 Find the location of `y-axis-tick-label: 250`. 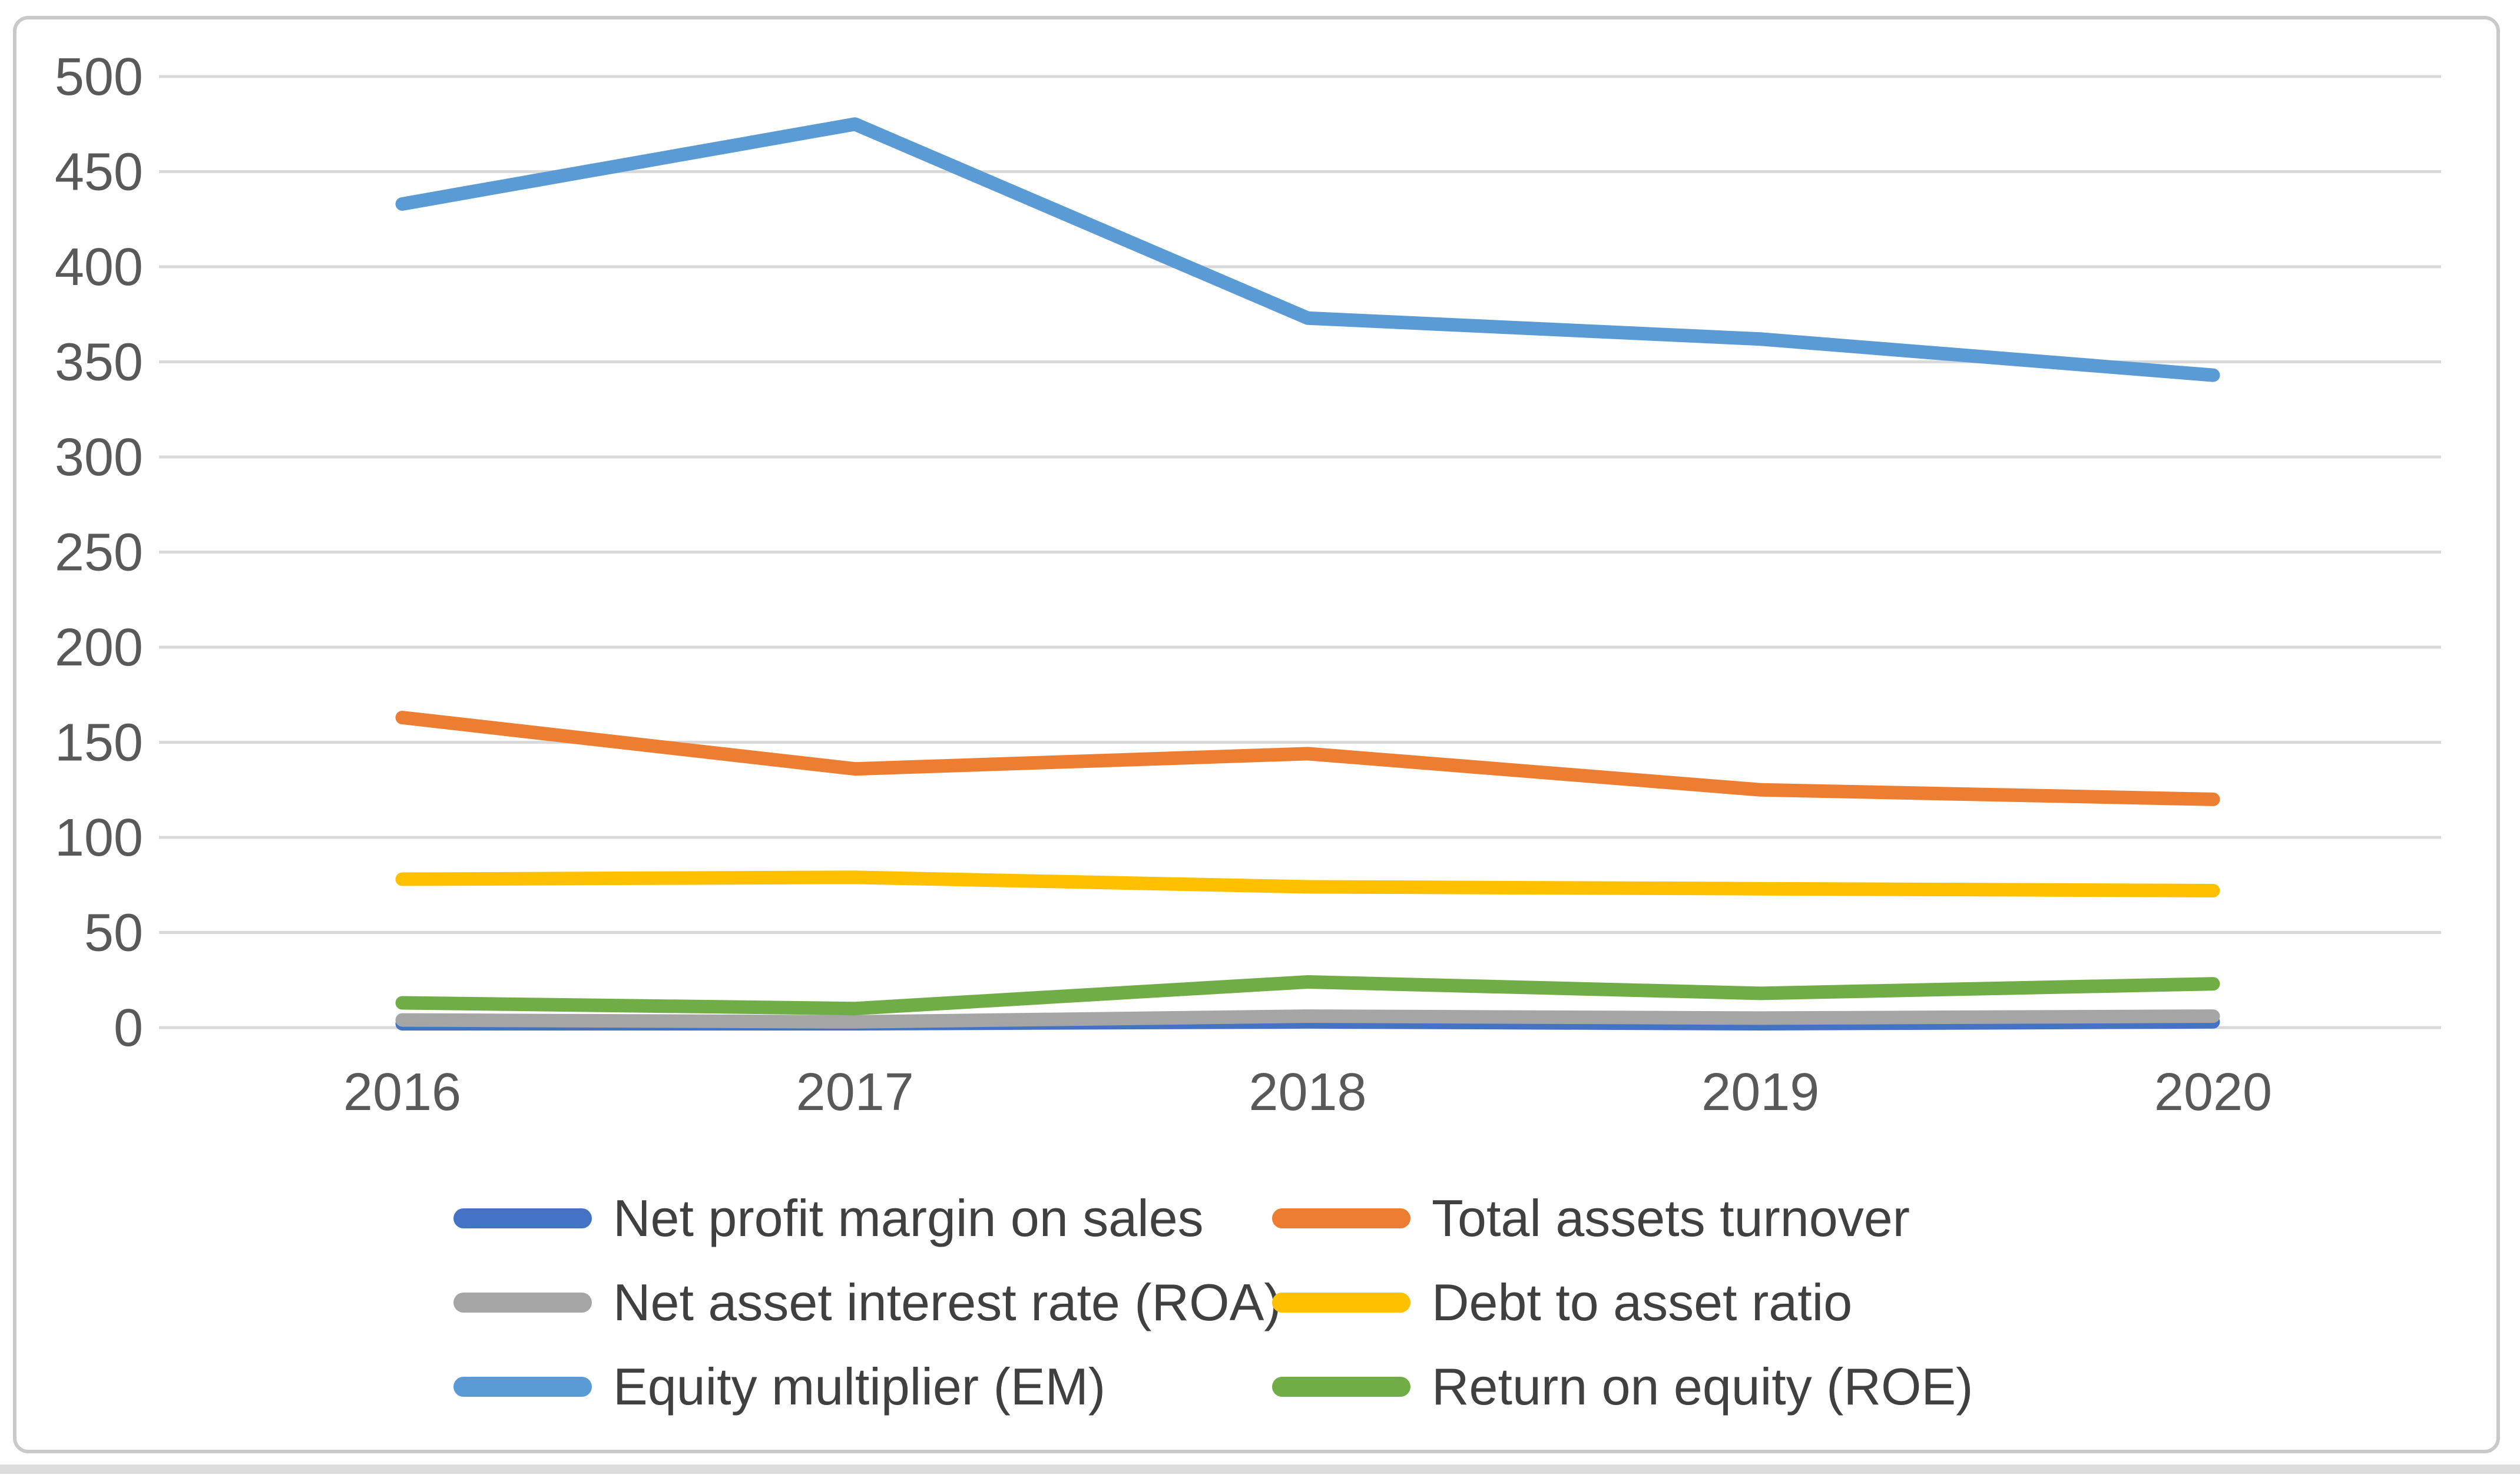

y-axis-tick-label: 250 is located at coordinates (99, 553).